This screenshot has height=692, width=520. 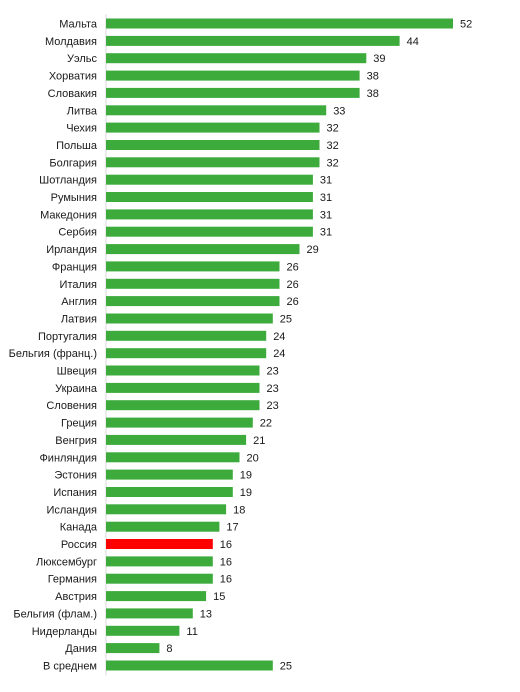 What do you see at coordinates (82, 111) in the screenshot?
I see `category-label: Литва` at bounding box center [82, 111].